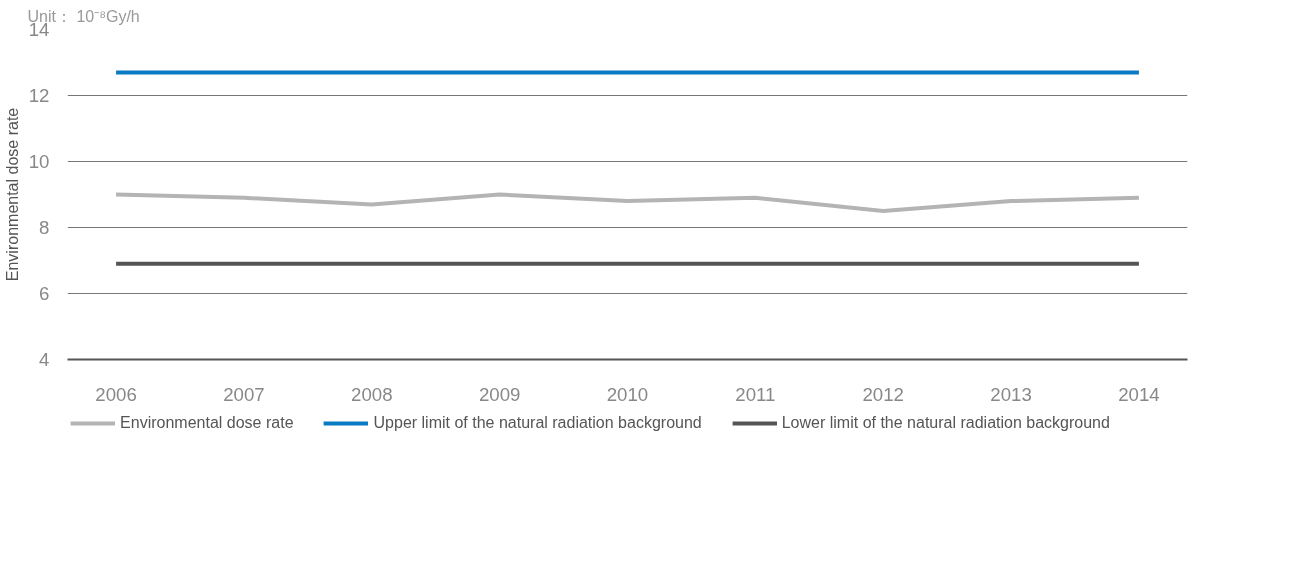 The width and height of the screenshot is (1297, 563). What do you see at coordinates (499, 394) in the screenshot?
I see `x-tick-label: 2009` at bounding box center [499, 394].